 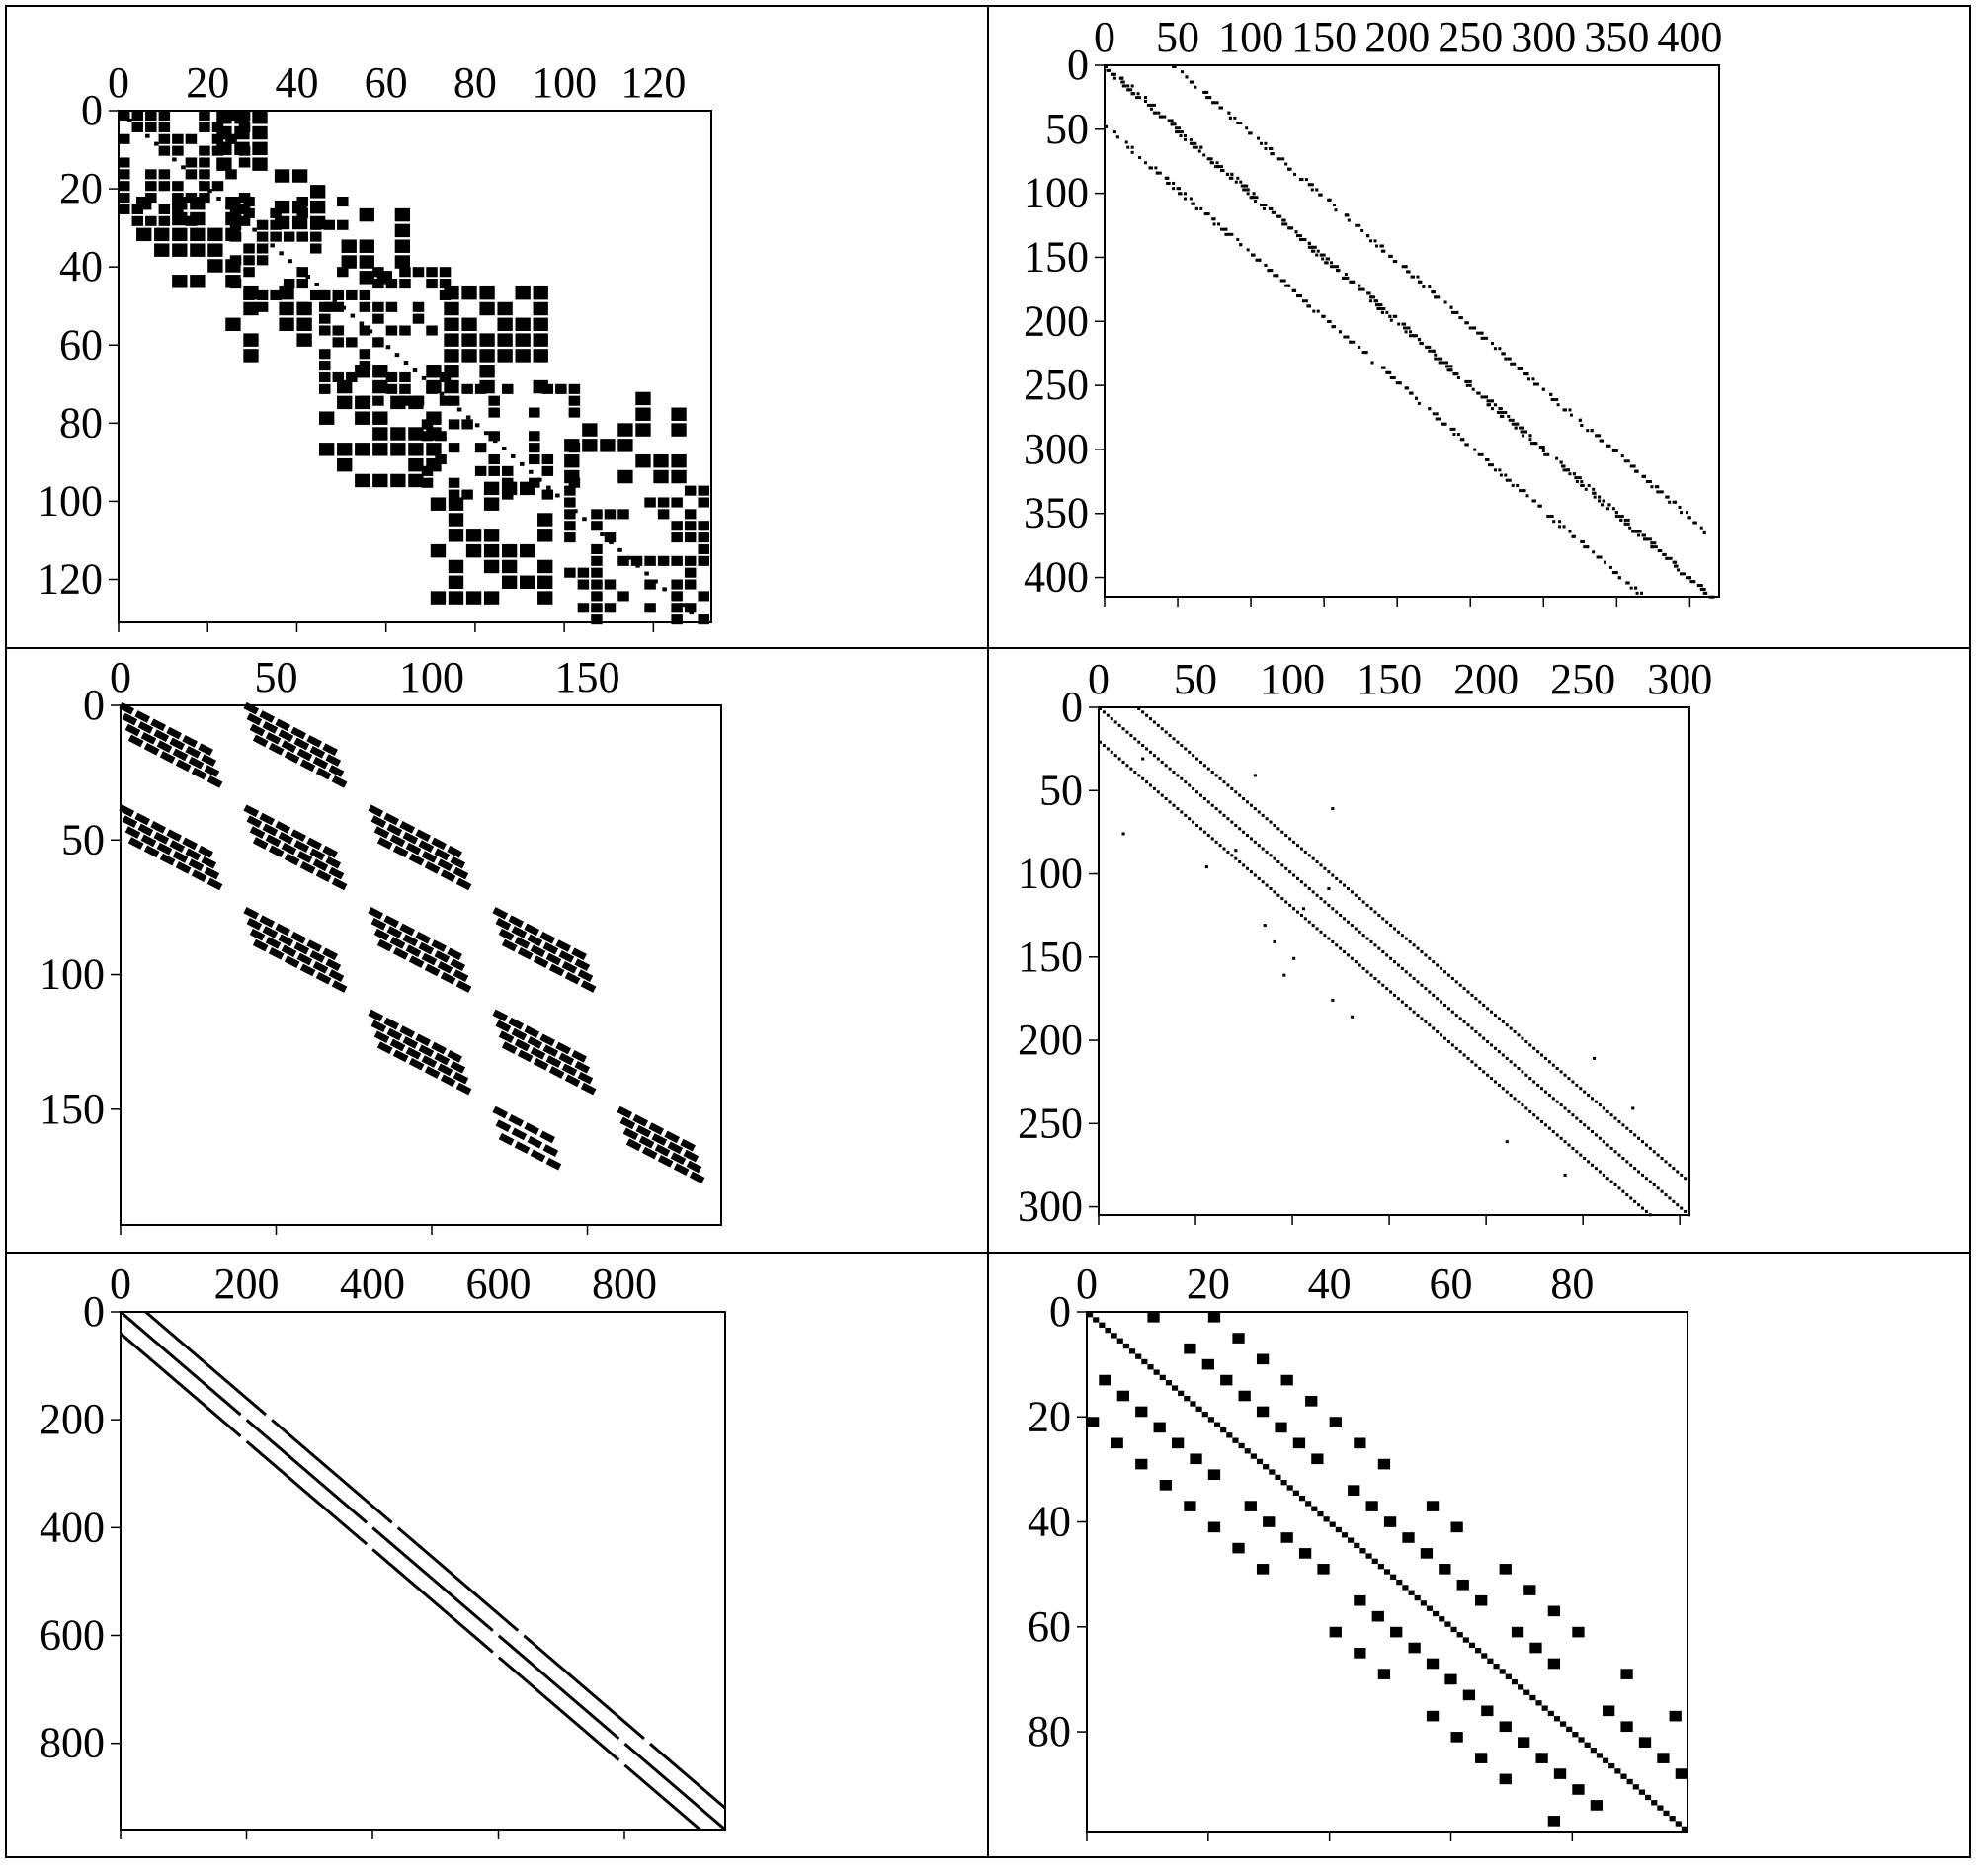 What do you see at coordinates (1056, 320) in the screenshot?
I see `y-tick-label: 200` at bounding box center [1056, 320].